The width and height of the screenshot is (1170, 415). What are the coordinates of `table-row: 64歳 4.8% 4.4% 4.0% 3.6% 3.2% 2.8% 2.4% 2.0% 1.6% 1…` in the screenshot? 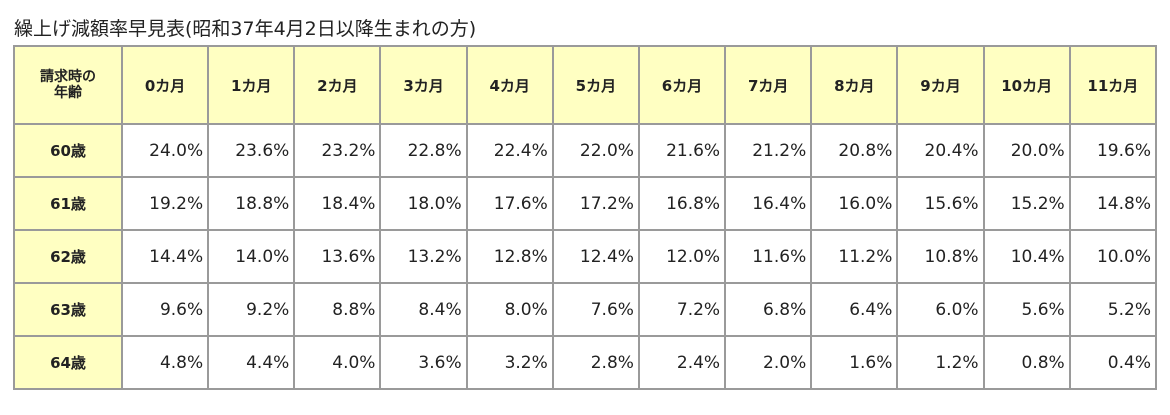 It's located at (585, 362).